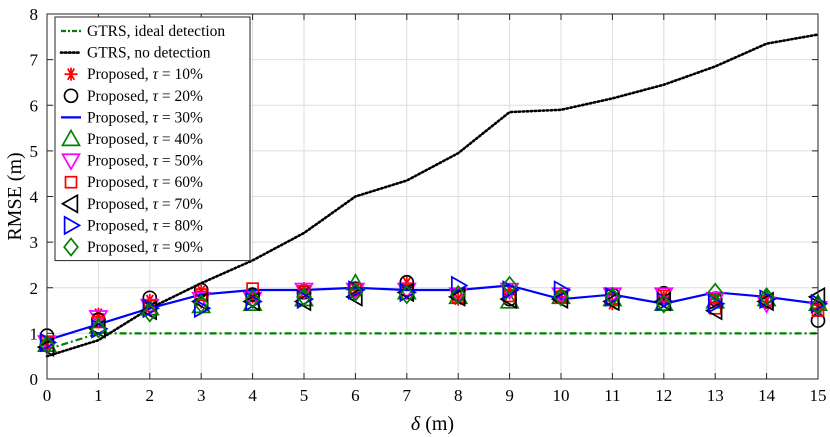  I want to click on x-tick-label: 1, so click(98, 395).